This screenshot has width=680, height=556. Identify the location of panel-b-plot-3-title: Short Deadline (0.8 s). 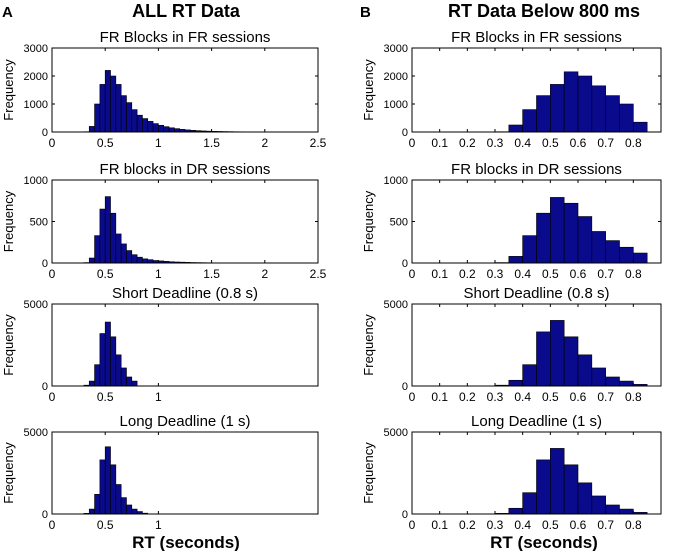
(537, 293).